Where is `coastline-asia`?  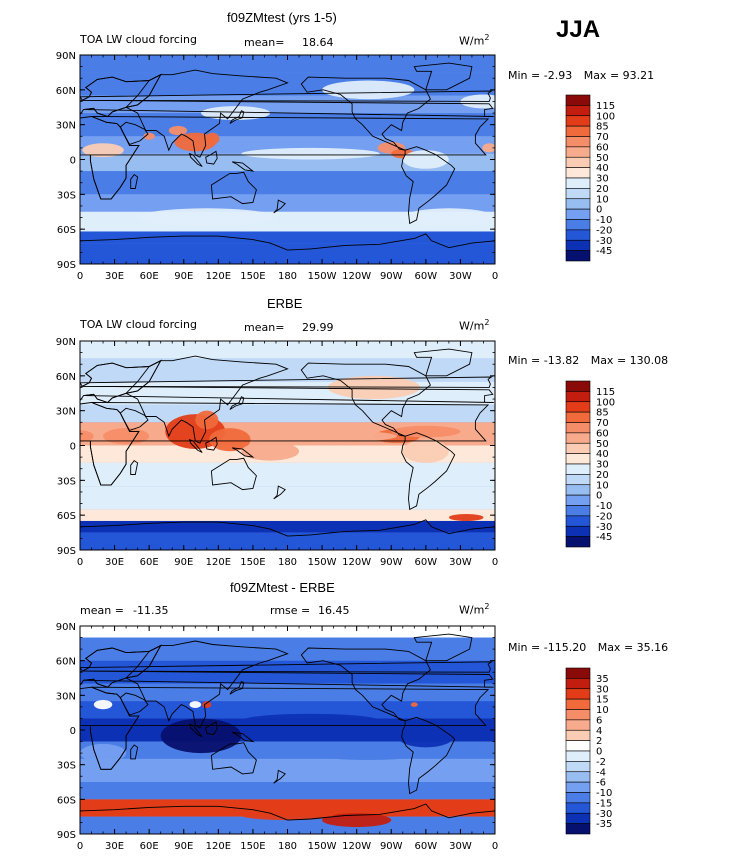 coastline-asia is located at coordinates (207, 113).